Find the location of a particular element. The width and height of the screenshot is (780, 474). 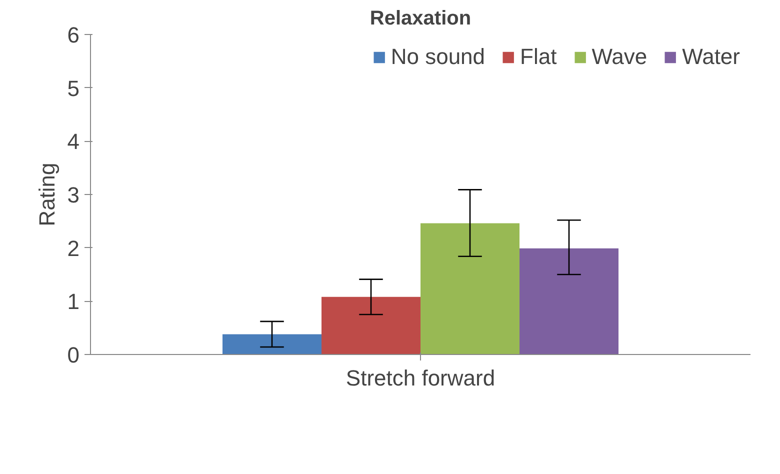

legend-label: Wave is located at coordinates (620, 57).